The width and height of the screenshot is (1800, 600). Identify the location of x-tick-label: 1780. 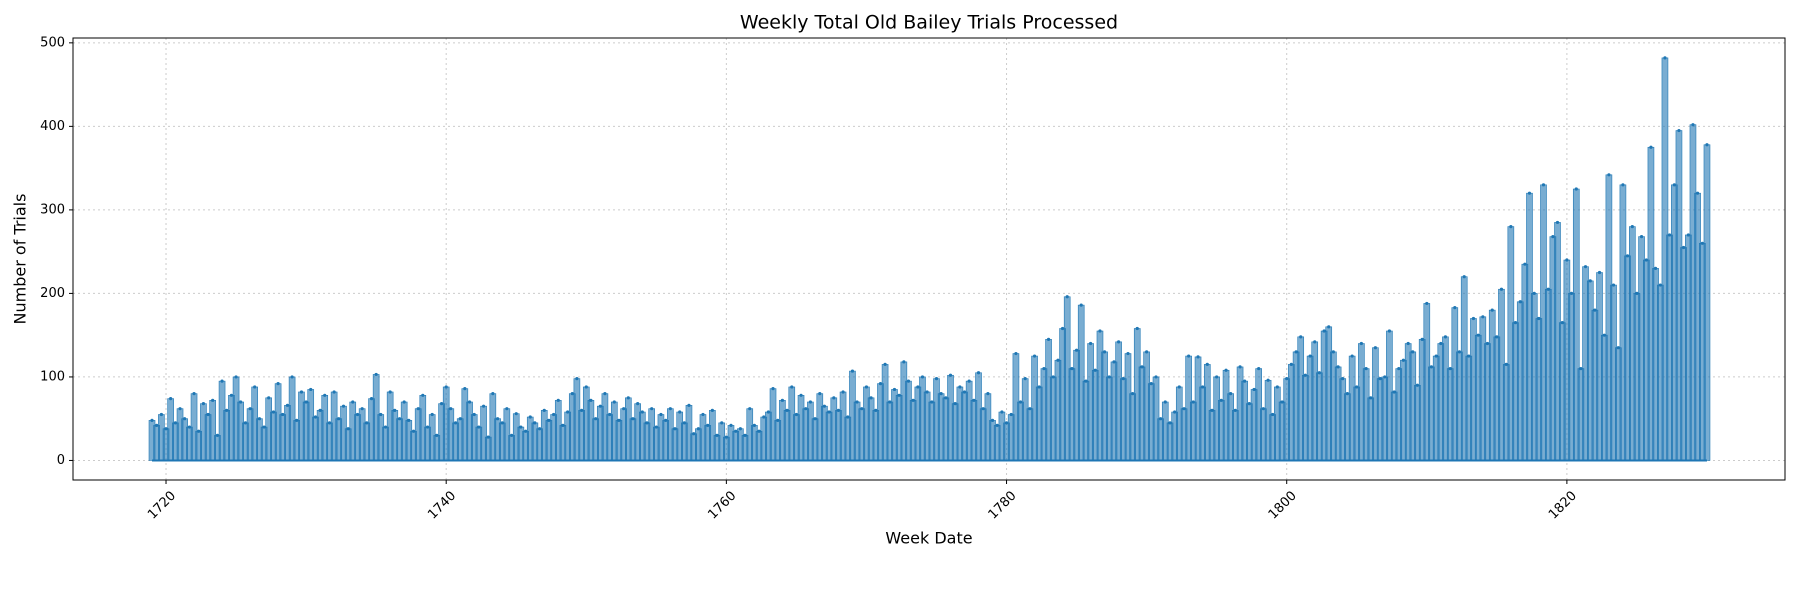
(1003, 505).